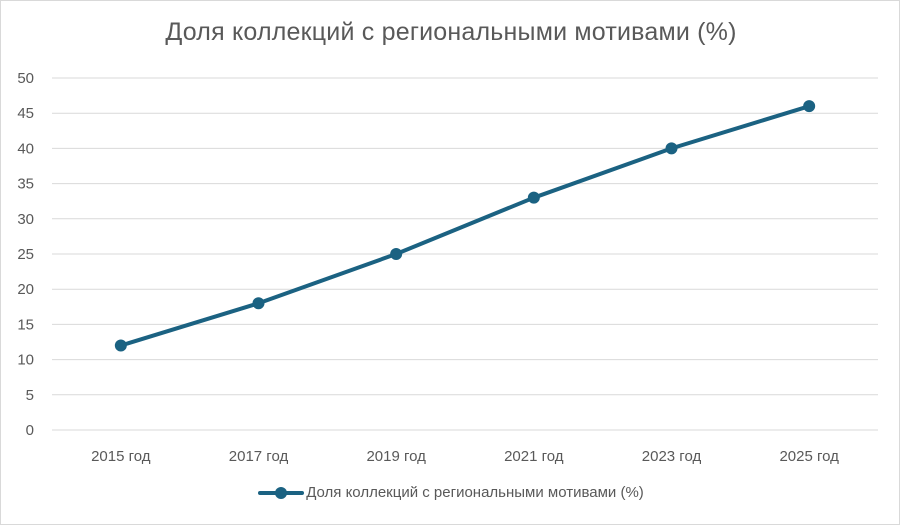  What do you see at coordinates (396, 254) in the screenshot?
I see `data-point-2019-год` at bounding box center [396, 254].